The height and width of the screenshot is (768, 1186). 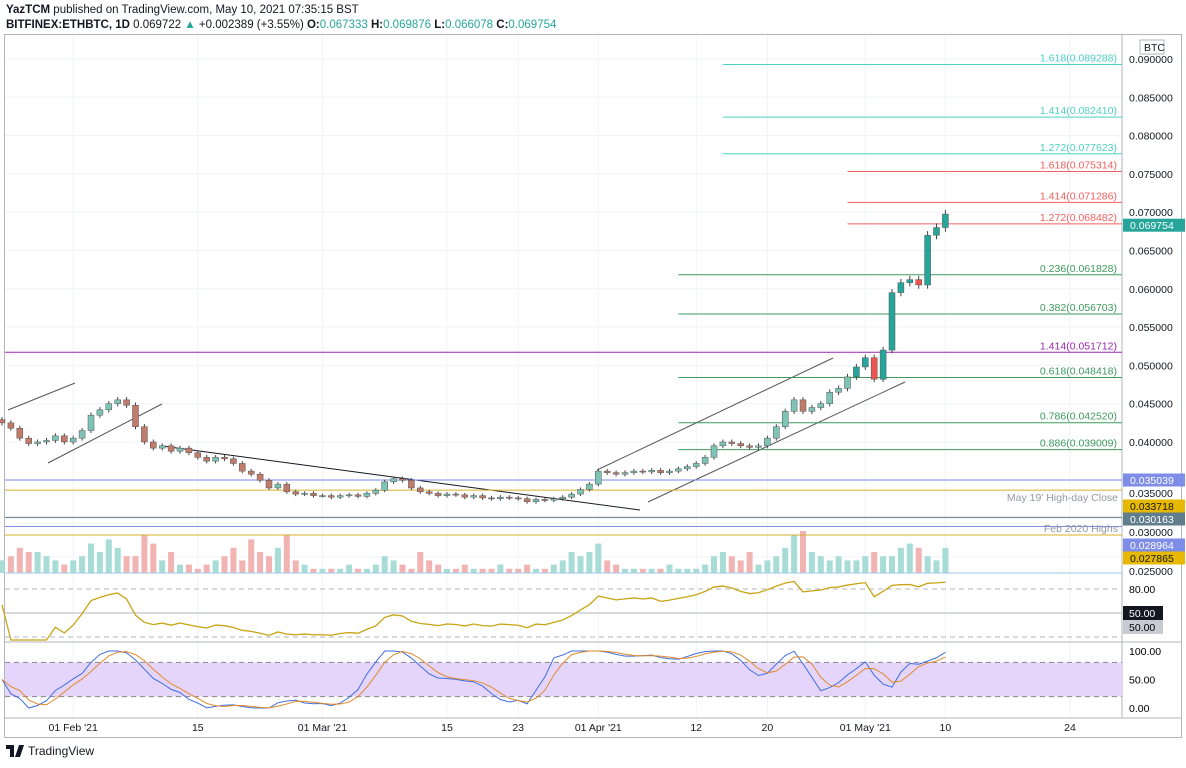 I want to click on brand-name: TradingView, so click(x=61, y=751).